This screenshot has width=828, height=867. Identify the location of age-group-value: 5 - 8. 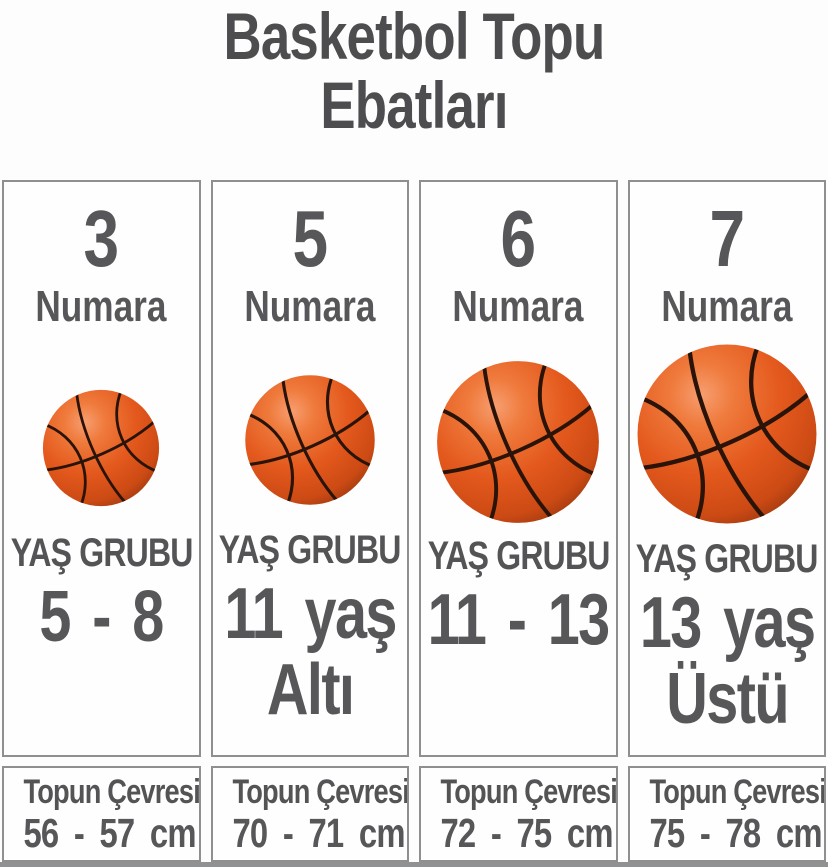
(102, 616).